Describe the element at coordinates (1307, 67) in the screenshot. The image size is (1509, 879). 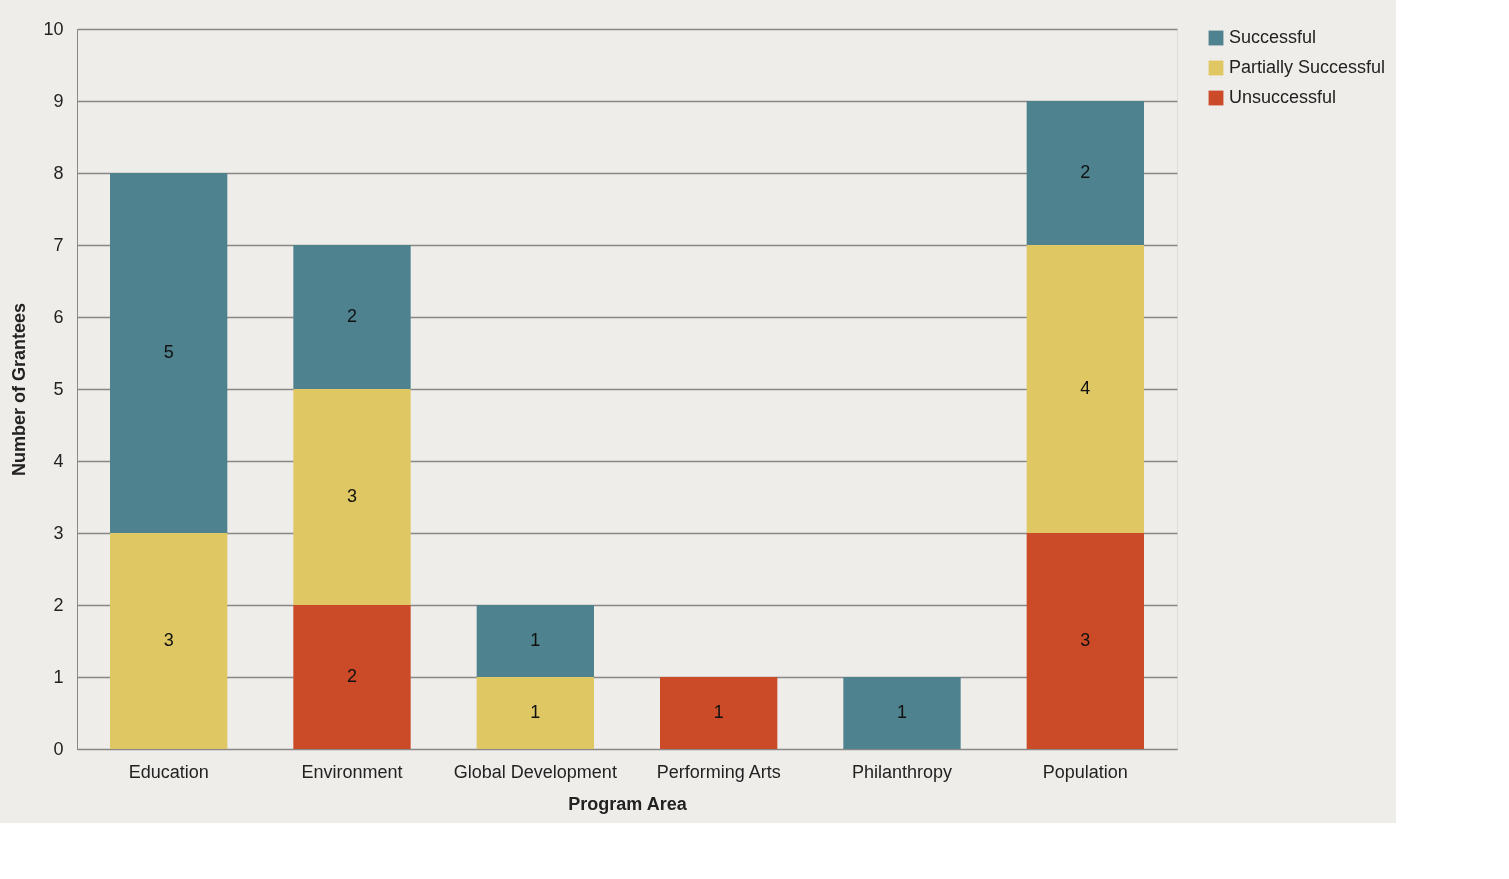
I see `legend-label: Partially Successful` at that location.